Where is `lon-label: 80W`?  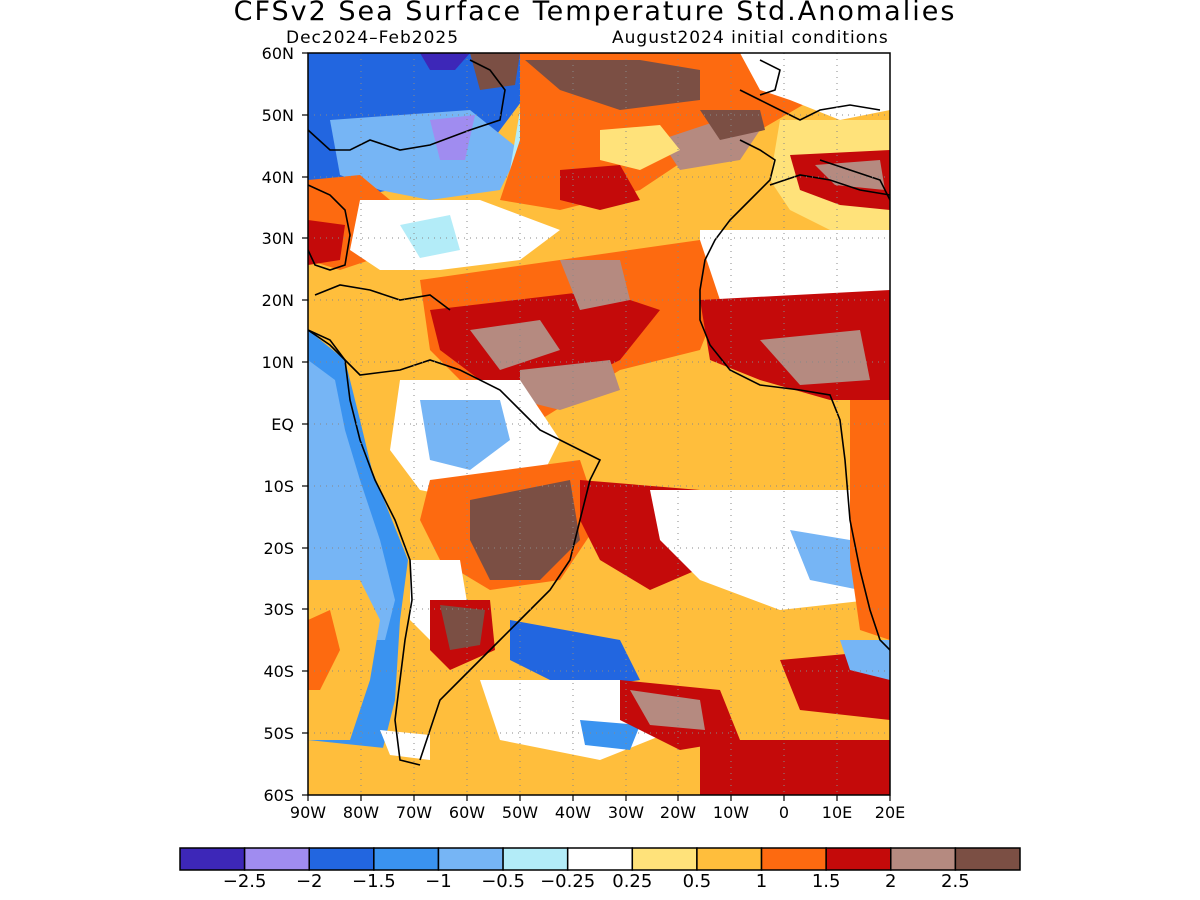
lon-label: 80W is located at coordinates (361, 812).